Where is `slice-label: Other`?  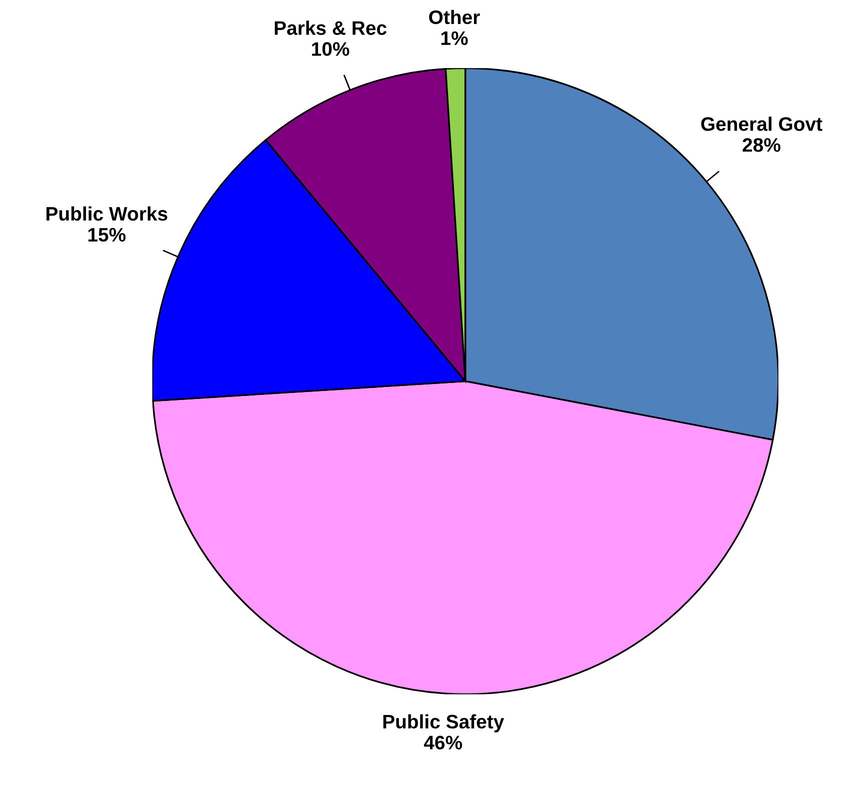
slice-label: Other is located at coordinates (454, 17).